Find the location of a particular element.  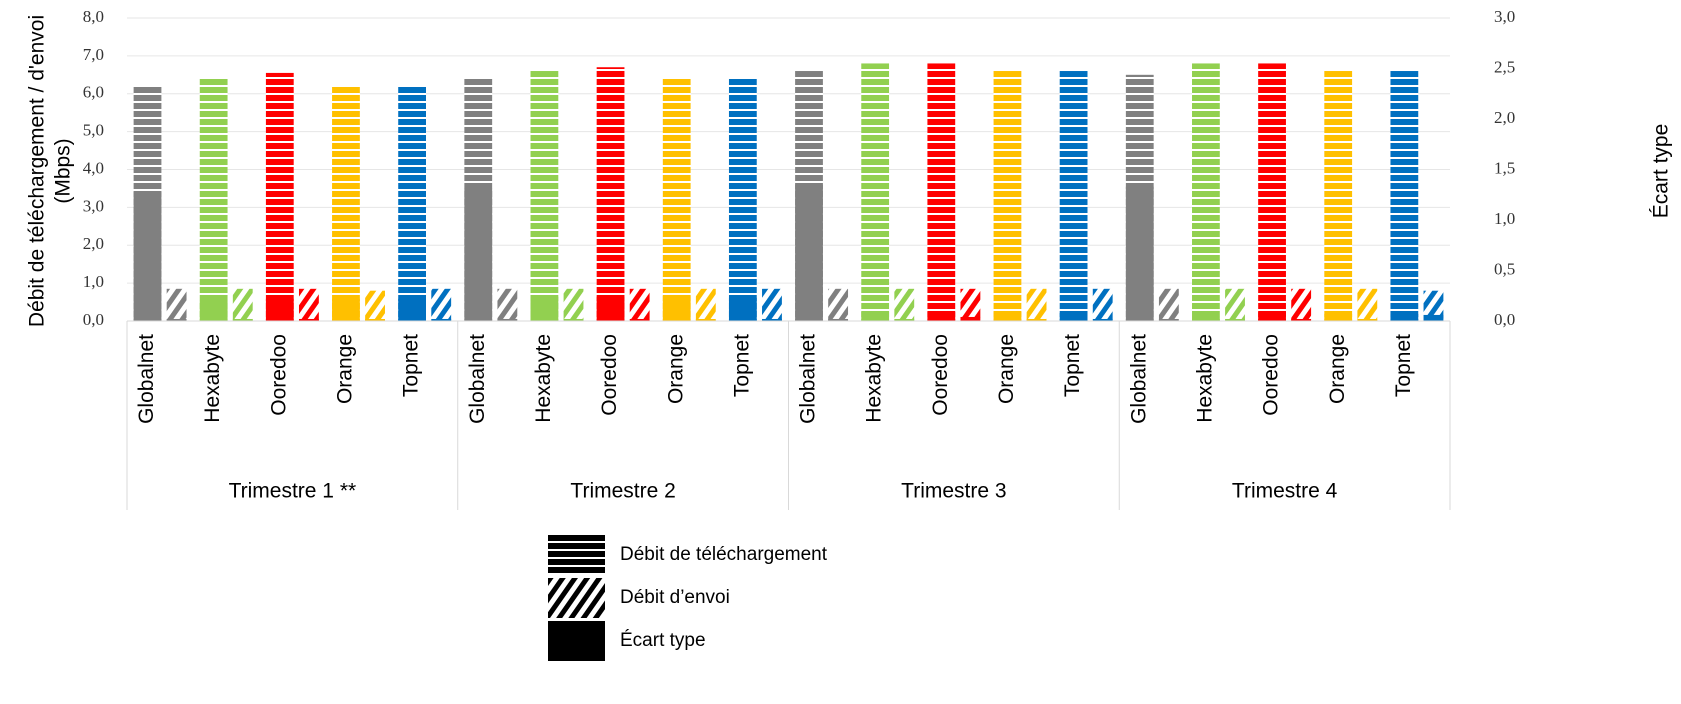

y-tick-label: 3,0 is located at coordinates (93, 205).